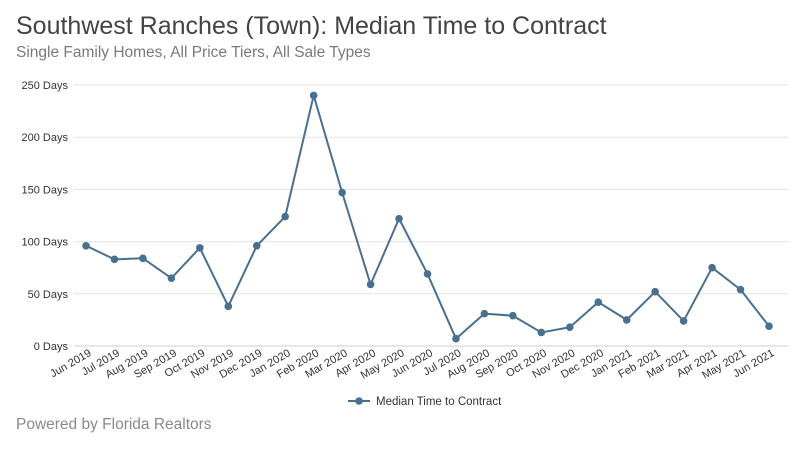 The image size is (800, 450). I want to click on y-tick-label: 150 Days, so click(45, 190).